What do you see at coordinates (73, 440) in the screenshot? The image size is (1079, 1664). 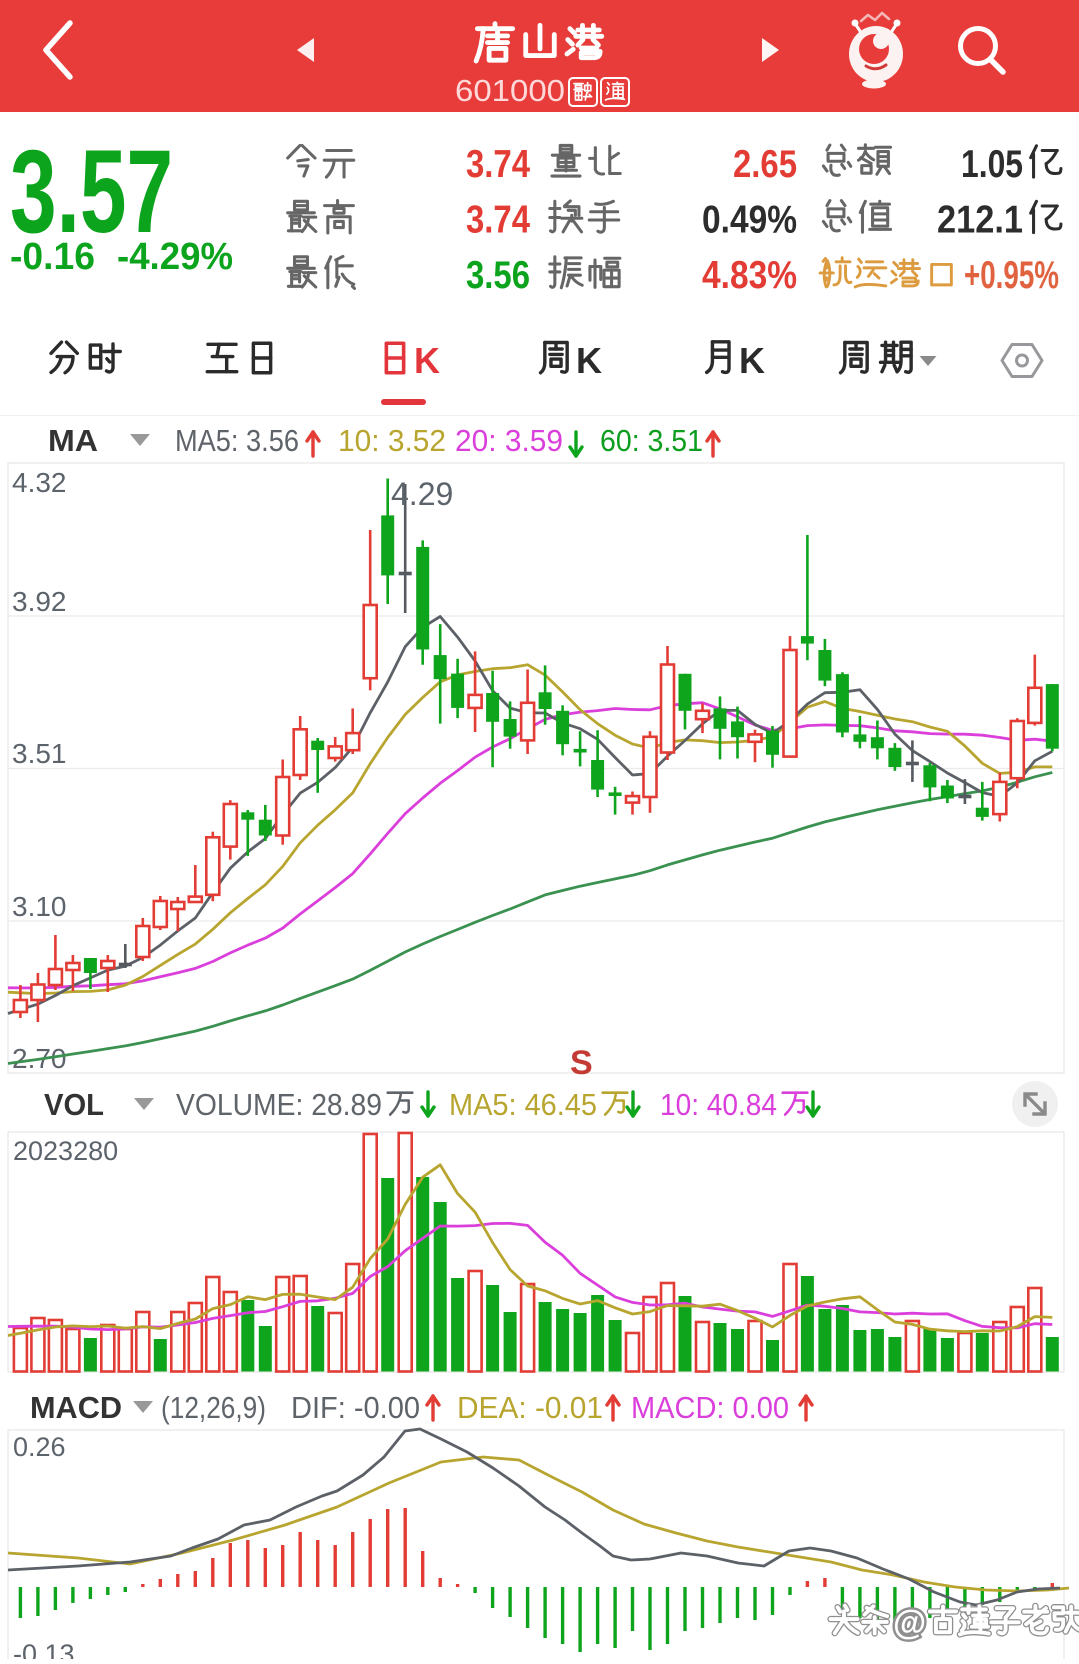 I see `svg-text: MA` at bounding box center [73, 440].